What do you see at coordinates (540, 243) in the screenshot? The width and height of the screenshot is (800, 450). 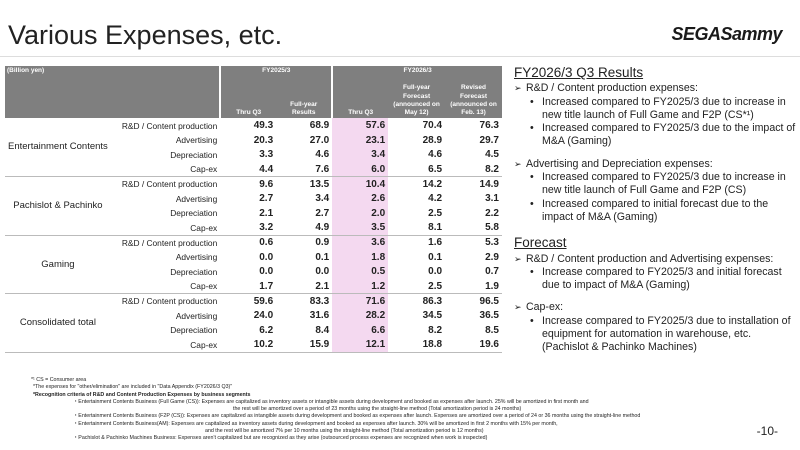 I see `forecast-heading: Forecast` at bounding box center [540, 243].